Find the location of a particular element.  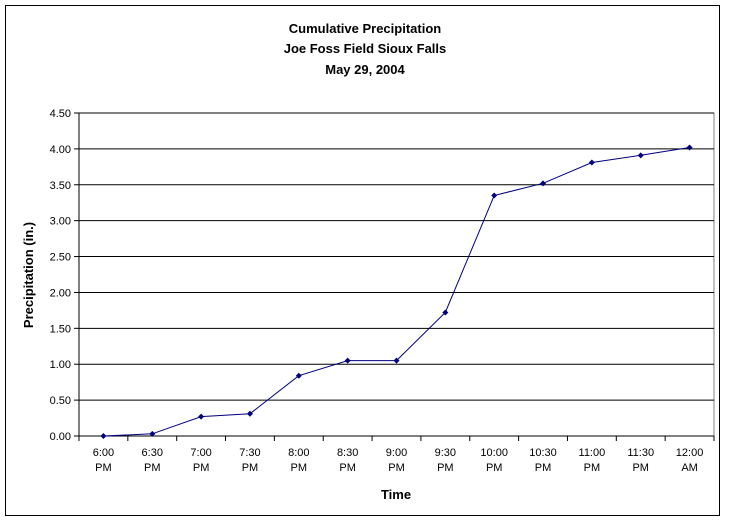

x-tick-label-9: 10:30 PM is located at coordinates (543, 460).